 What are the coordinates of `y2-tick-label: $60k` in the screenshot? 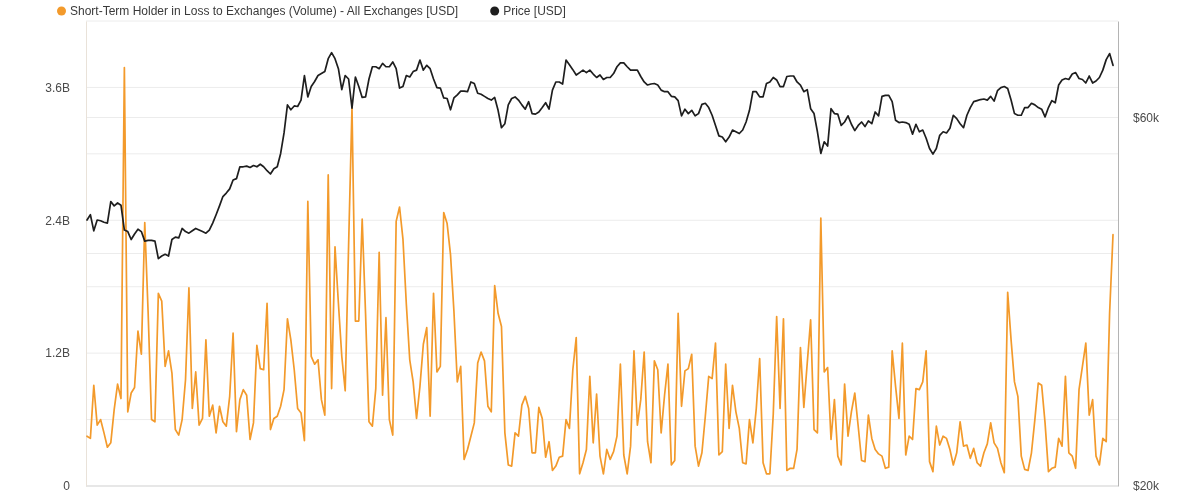 It's located at (1147, 117).